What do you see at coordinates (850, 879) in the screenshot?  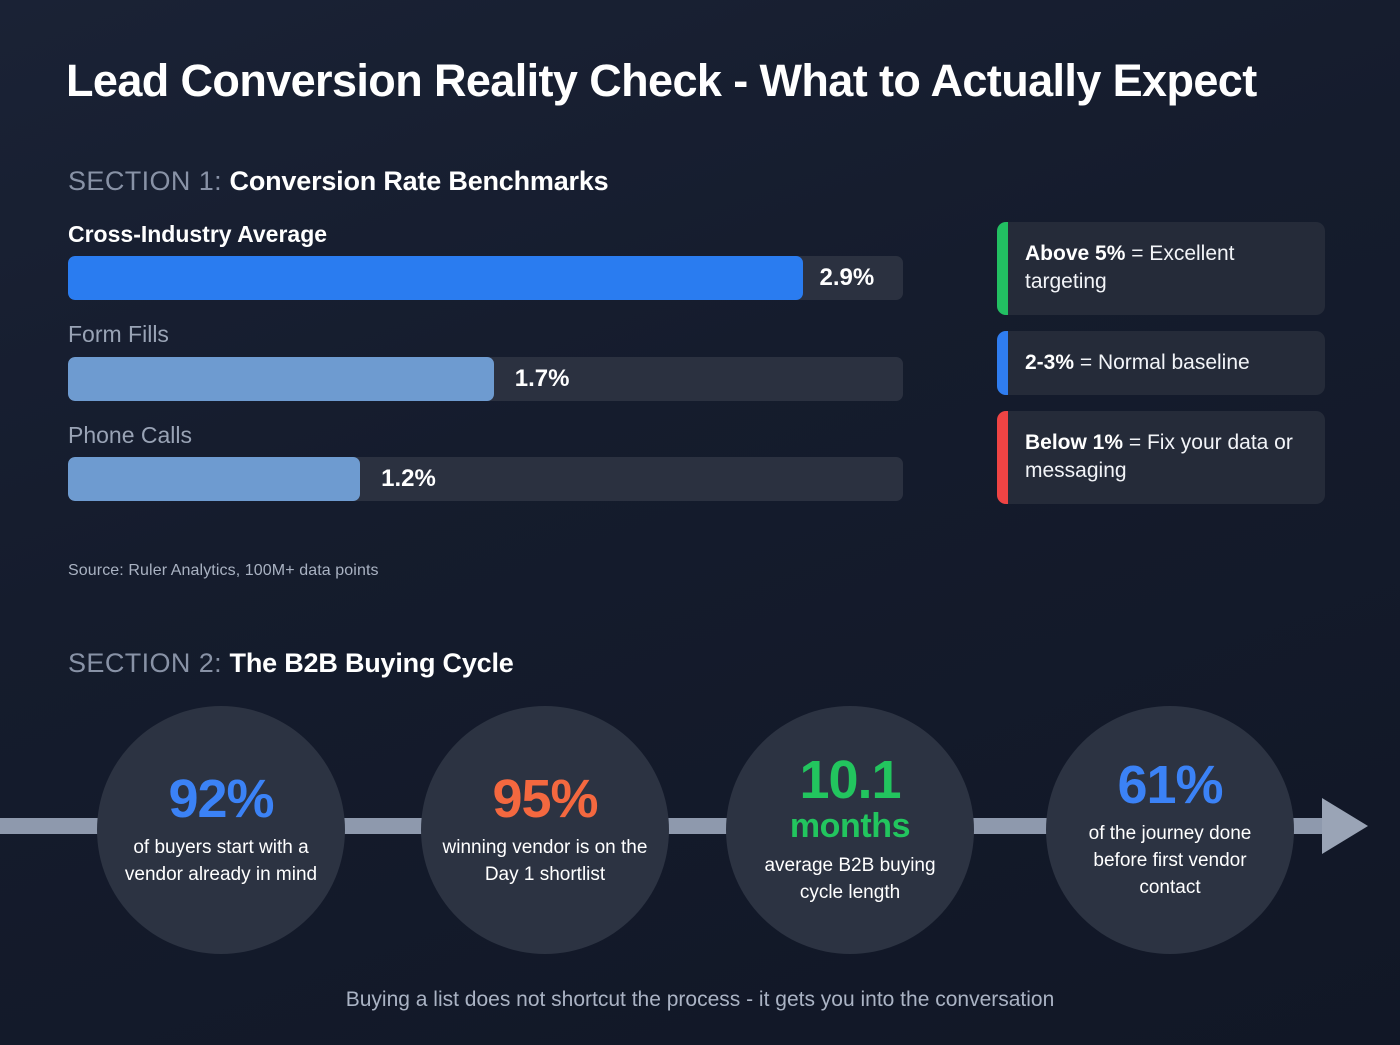 I see `milestone-description: average B2B buying cycle length` at bounding box center [850, 879].